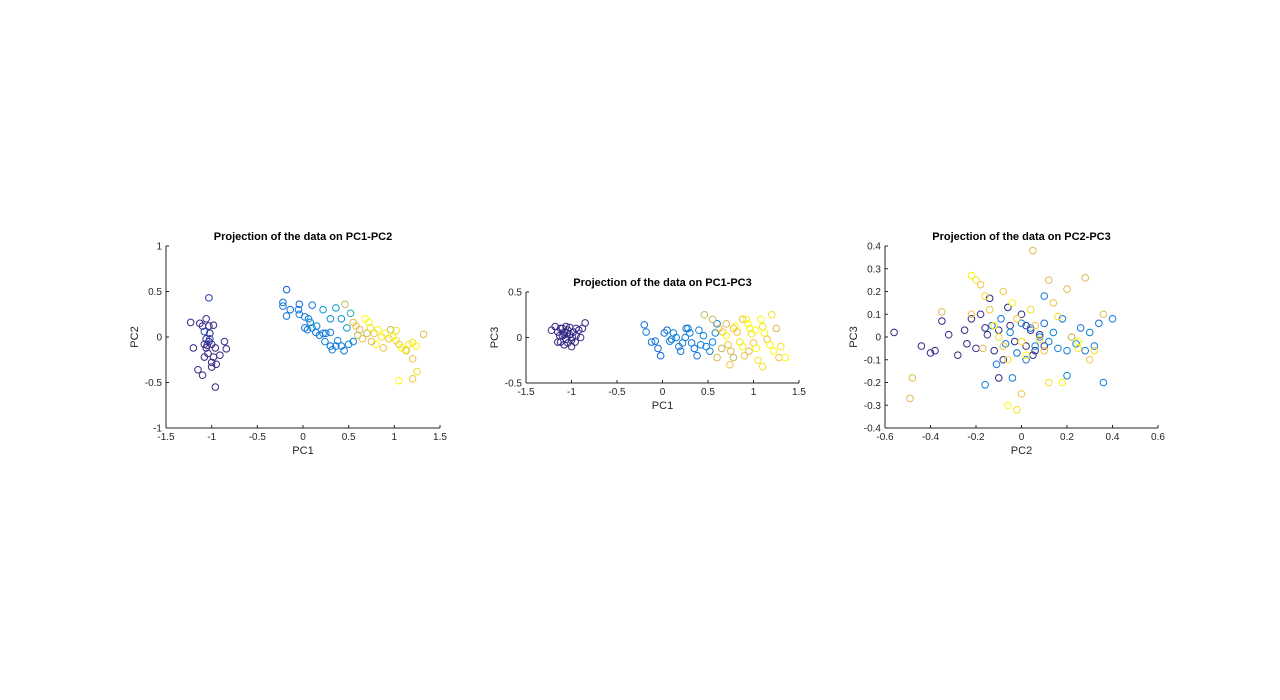 This screenshot has height=700, width=1280. I want to click on y-tick-label: 0.4, so click(874, 247).